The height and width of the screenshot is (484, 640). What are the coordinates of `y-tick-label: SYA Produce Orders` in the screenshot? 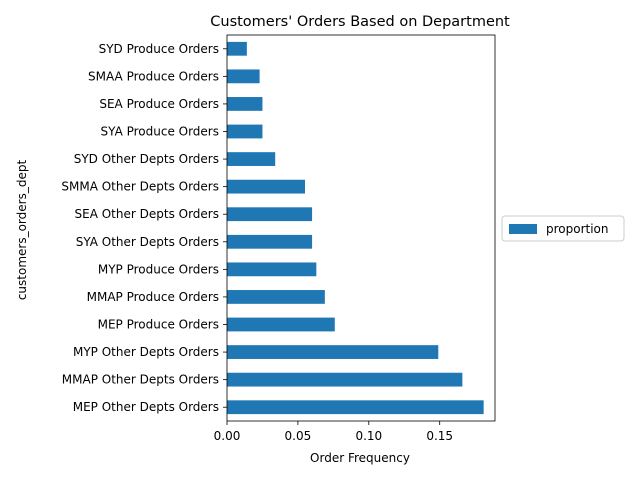 It's located at (160, 132).